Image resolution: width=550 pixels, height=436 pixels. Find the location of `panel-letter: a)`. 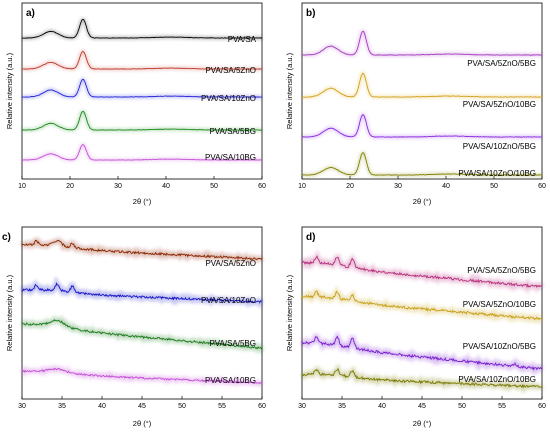

panel-letter: a) is located at coordinates (30, 13).